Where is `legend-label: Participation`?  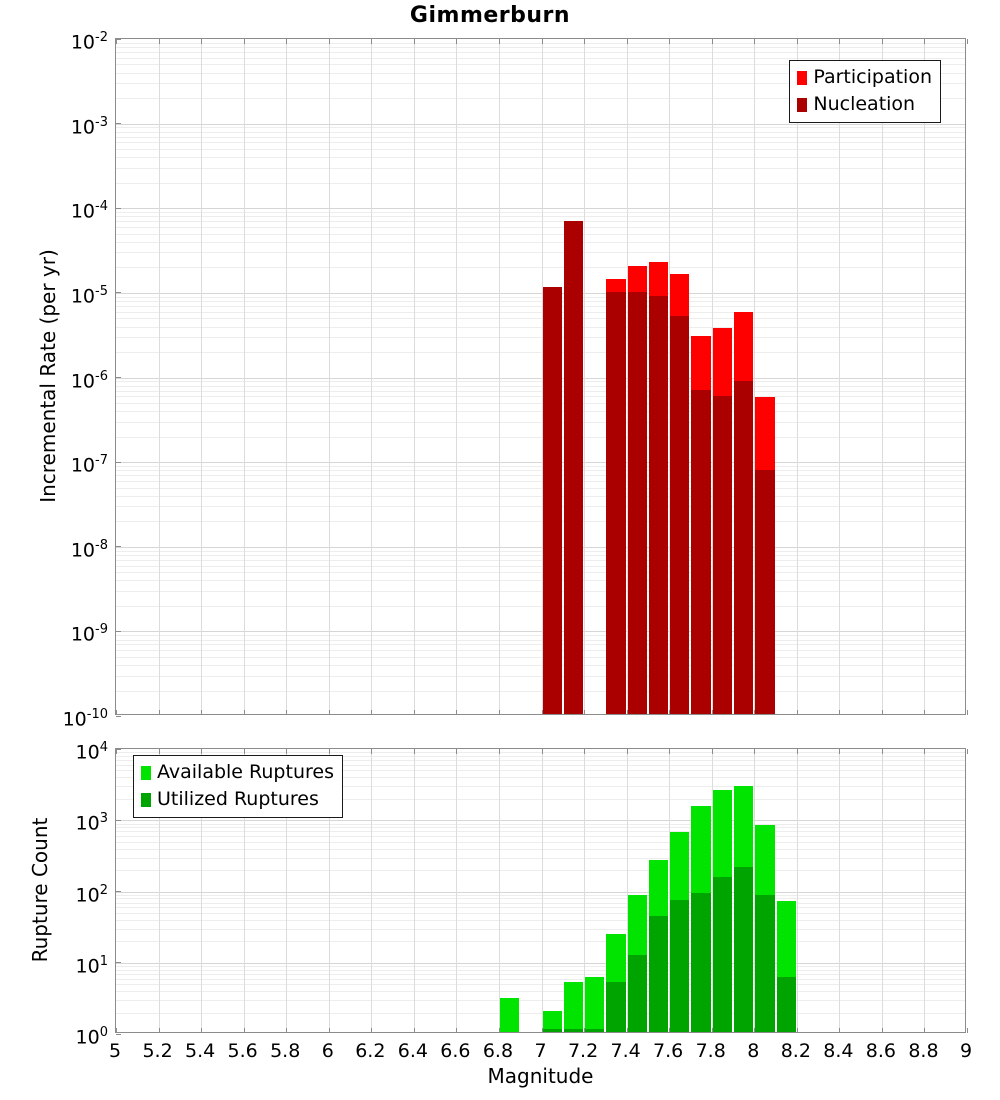 legend-label: Participation is located at coordinates (872, 77).